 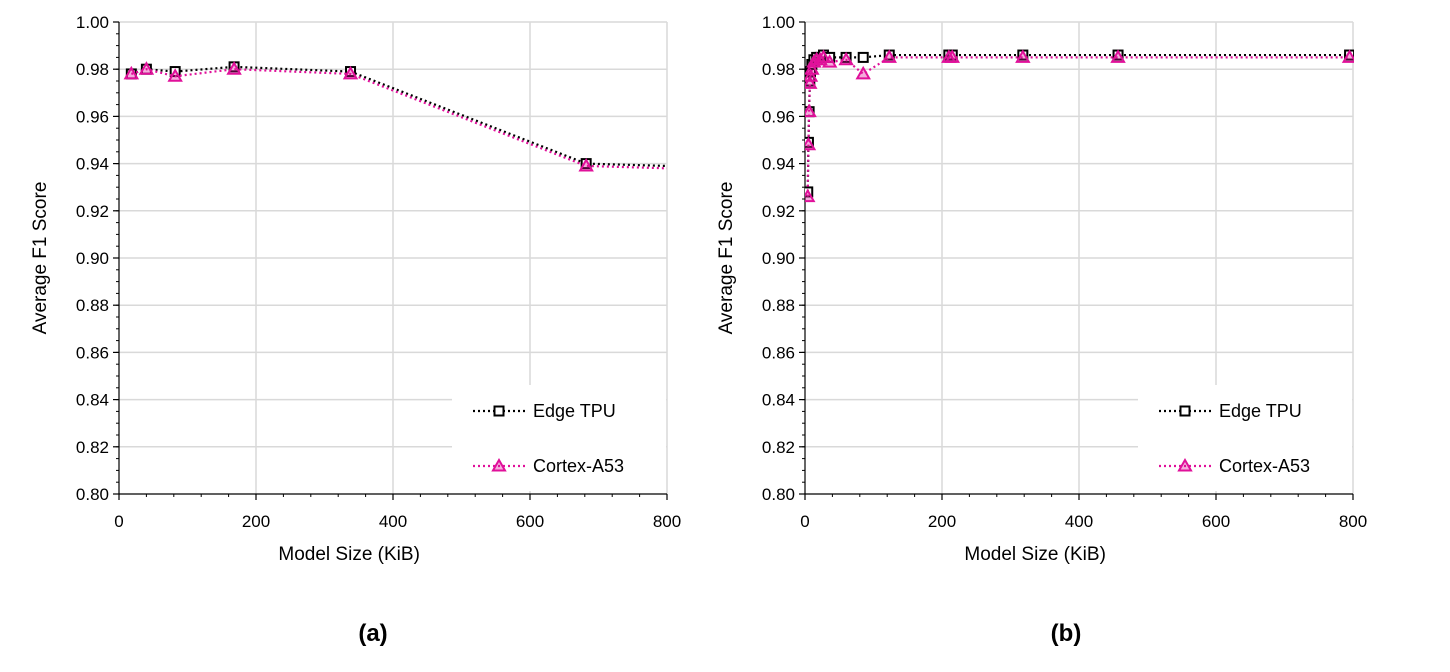 I want to click on panel-label: (b), so click(x=1066, y=633).